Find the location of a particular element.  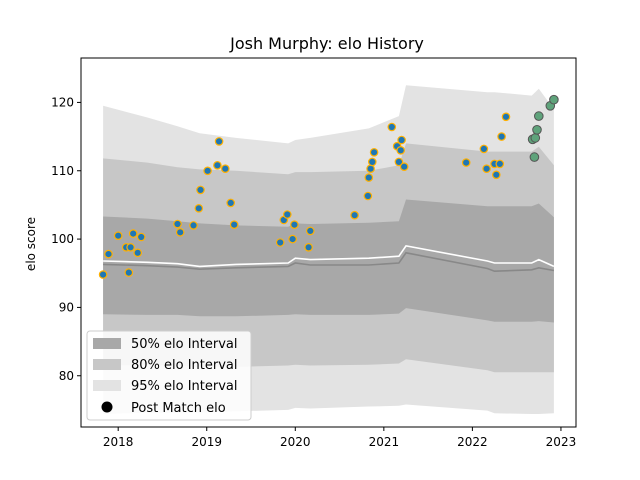

y-tick-label: 120 is located at coordinates (62, 102).